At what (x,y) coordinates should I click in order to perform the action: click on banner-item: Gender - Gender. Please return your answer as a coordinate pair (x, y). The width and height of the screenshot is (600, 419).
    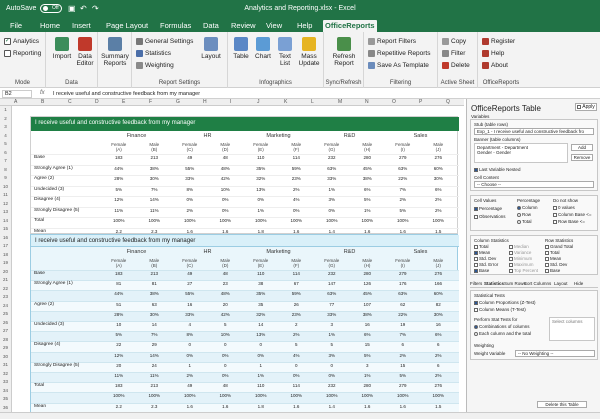
    Looking at the image, I should click on (494, 152).